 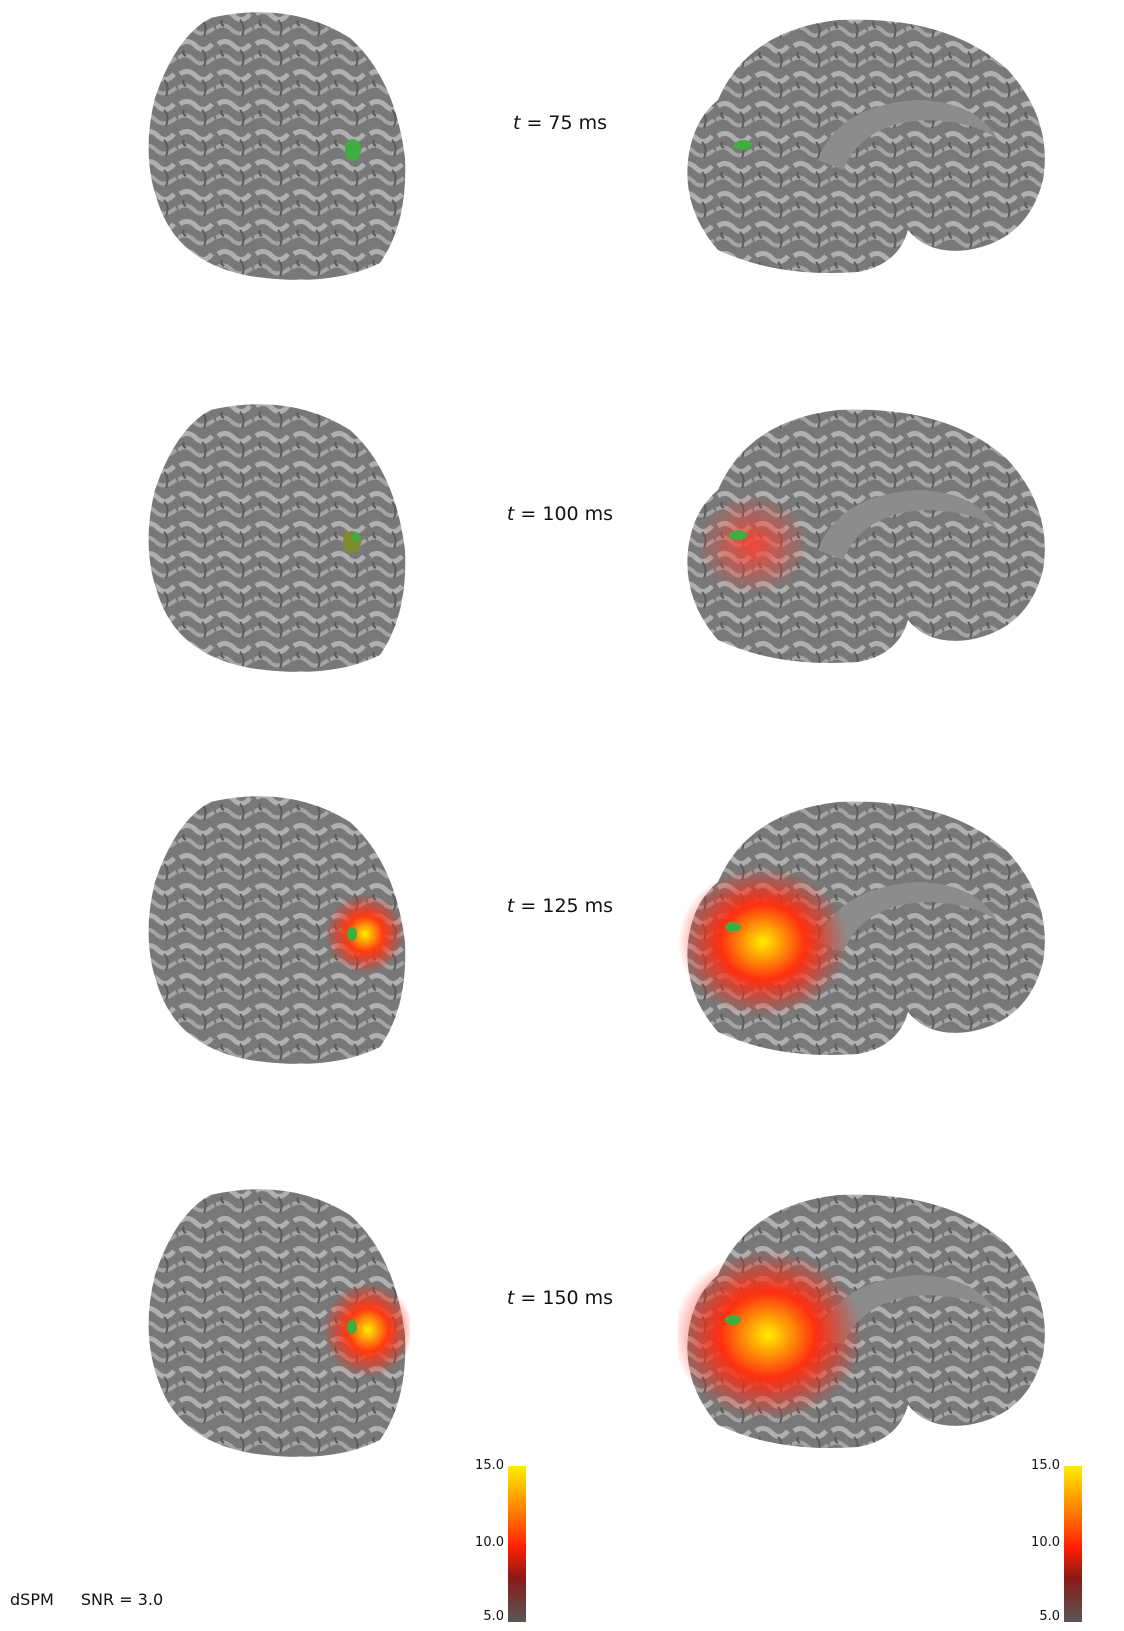 What do you see at coordinates (122, 1599) in the screenshot?
I see `snr-label: SNR = 3.0` at bounding box center [122, 1599].